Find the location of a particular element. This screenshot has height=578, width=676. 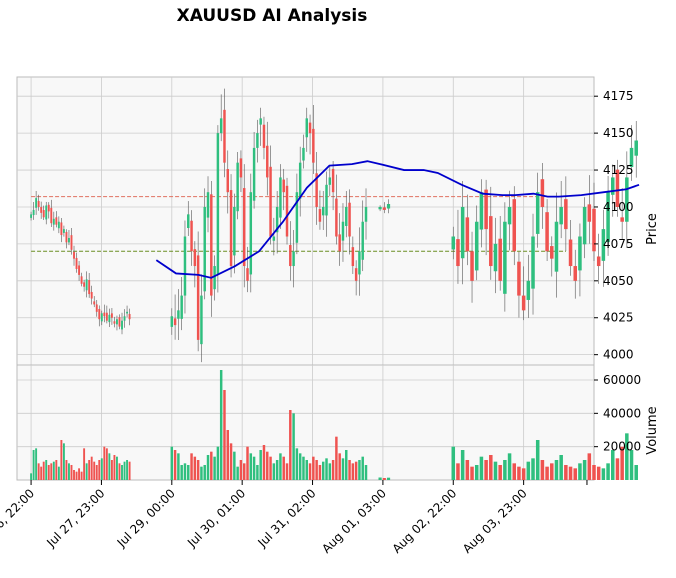

x-tick-label: Aug 01, 03:00 is located at coordinates (354, 521).